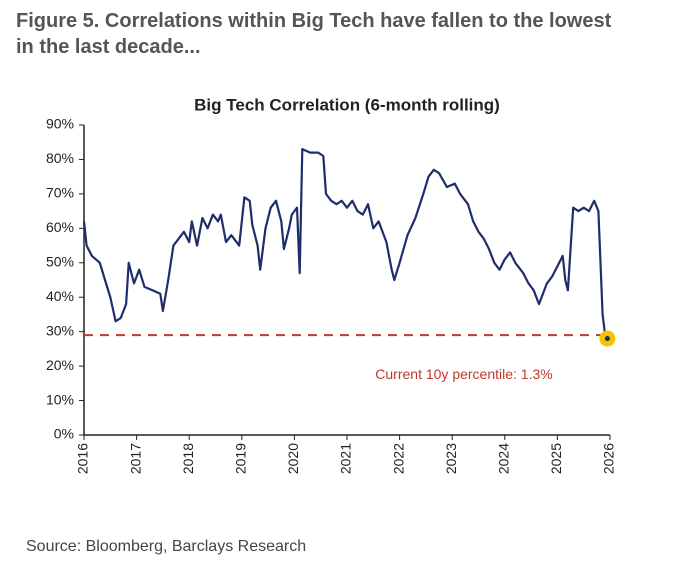  I want to click on x-tick-label: 2017, so click(135, 458).